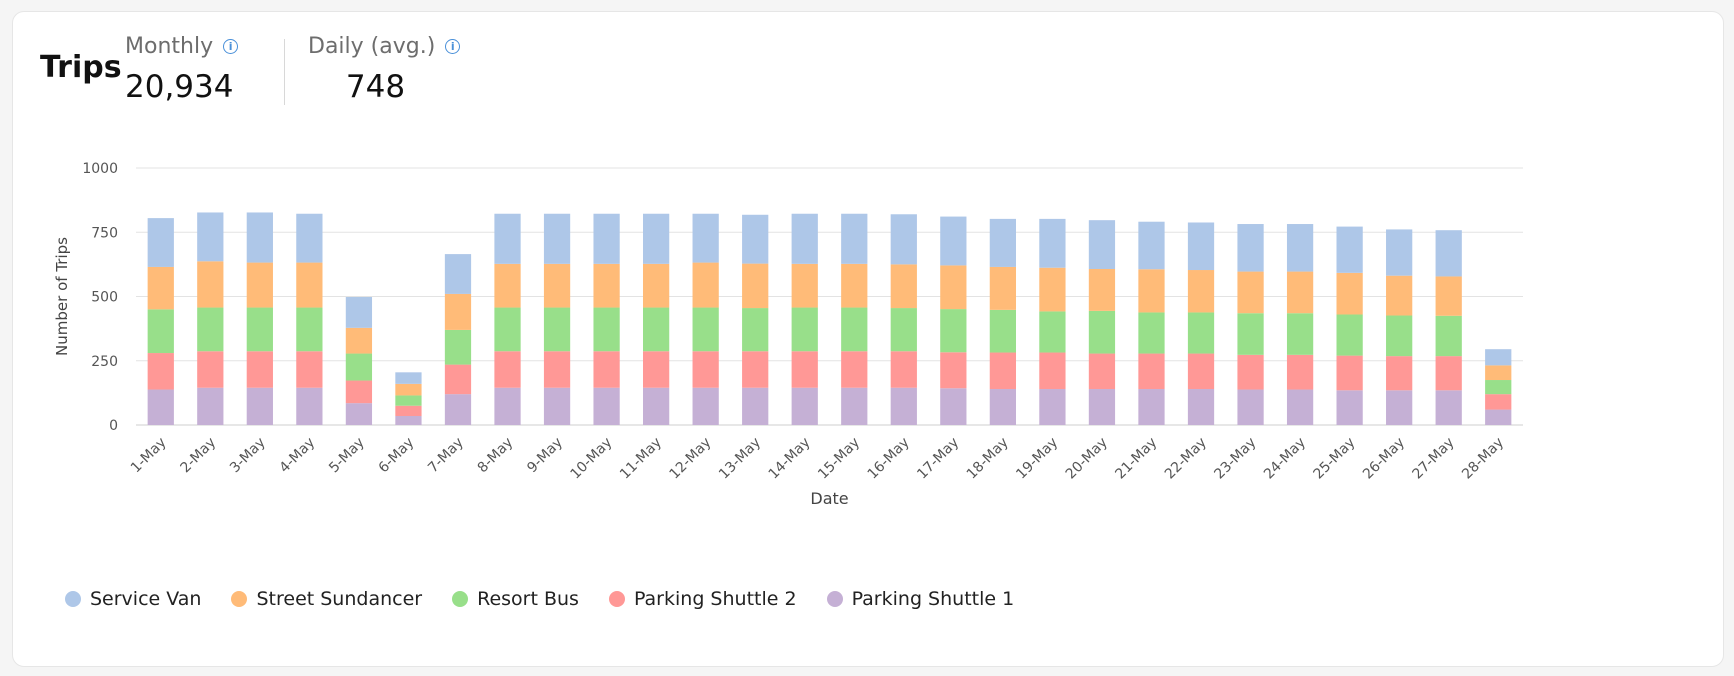 This screenshot has height=676, width=1734. I want to click on legend-item: Parking Shuttle 1, so click(920, 599).